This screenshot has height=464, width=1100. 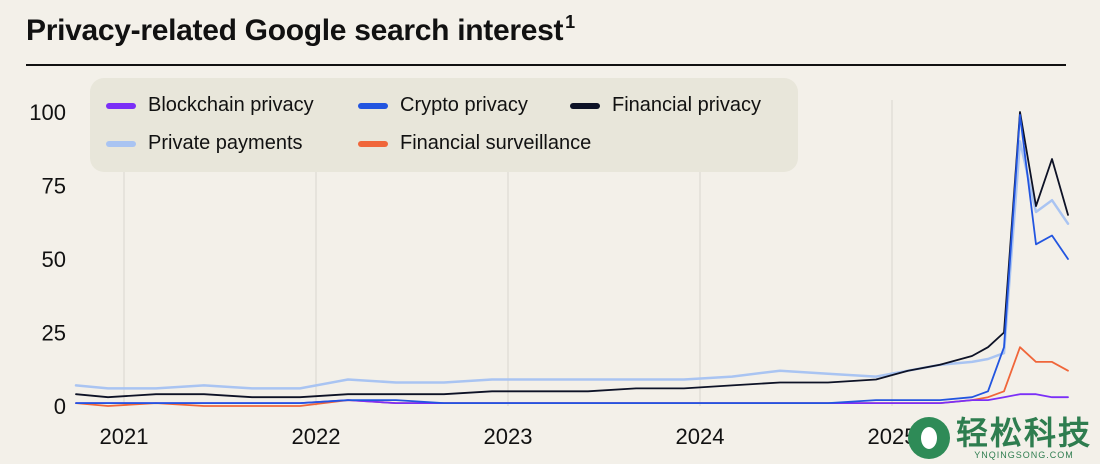 What do you see at coordinates (1024, 455) in the screenshot?
I see `watermark-site: YNQINGSONG.COM` at bounding box center [1024, 455].